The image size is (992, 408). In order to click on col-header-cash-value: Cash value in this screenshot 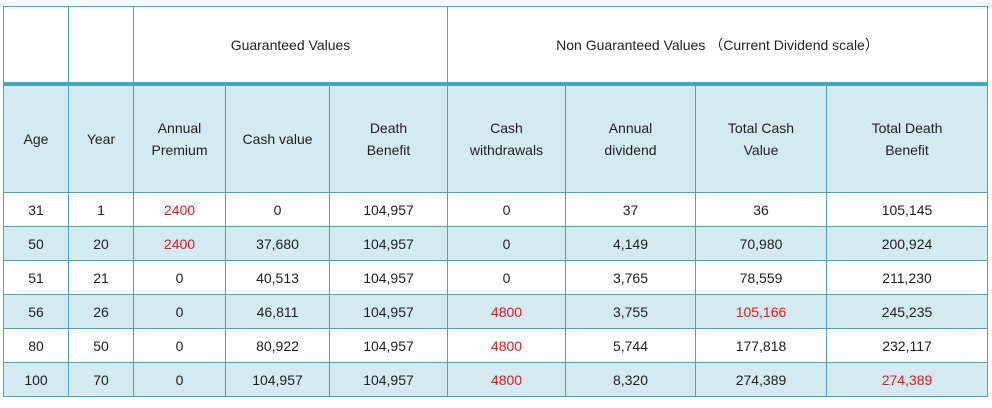, I will do `click(277, 137)`.